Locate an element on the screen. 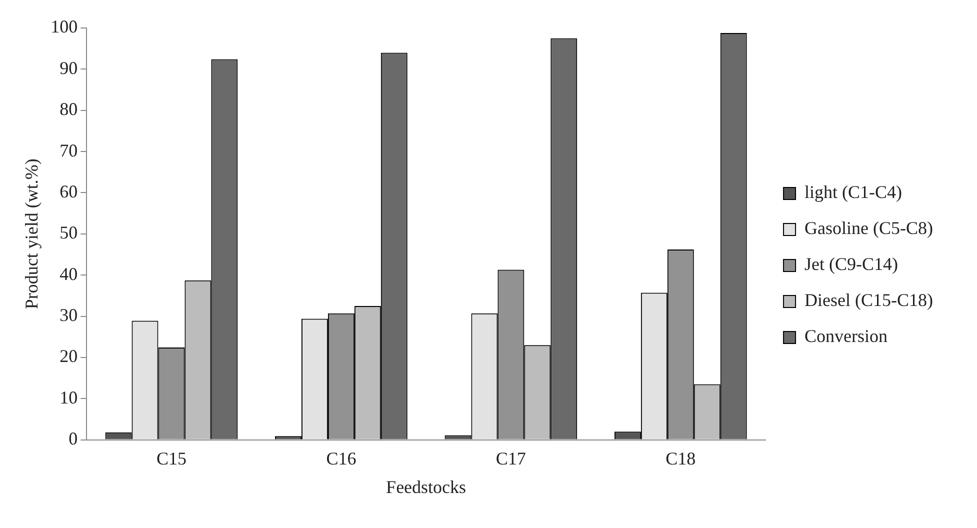 The height and width of the screenshot is (528, 977). y-tick-label: 20 is located at coordinates (69, 356).